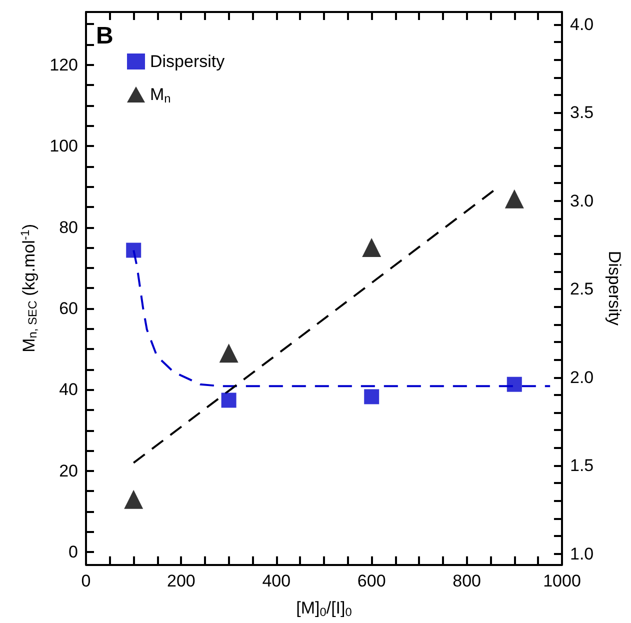 Image resolution: width=631 pixels, height=623 pixels. I want to click on y2-tick-label: 1.0, so click(582, 554).